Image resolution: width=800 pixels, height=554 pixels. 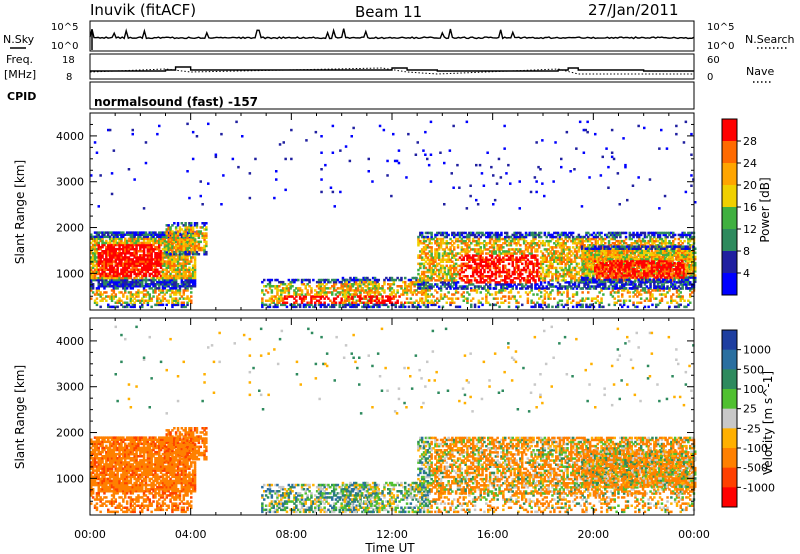 What do you see at coordinates (633, 10) in the screenshot?
I see `date-title: 27/Jan/2011` at bounding box center [633, 10].